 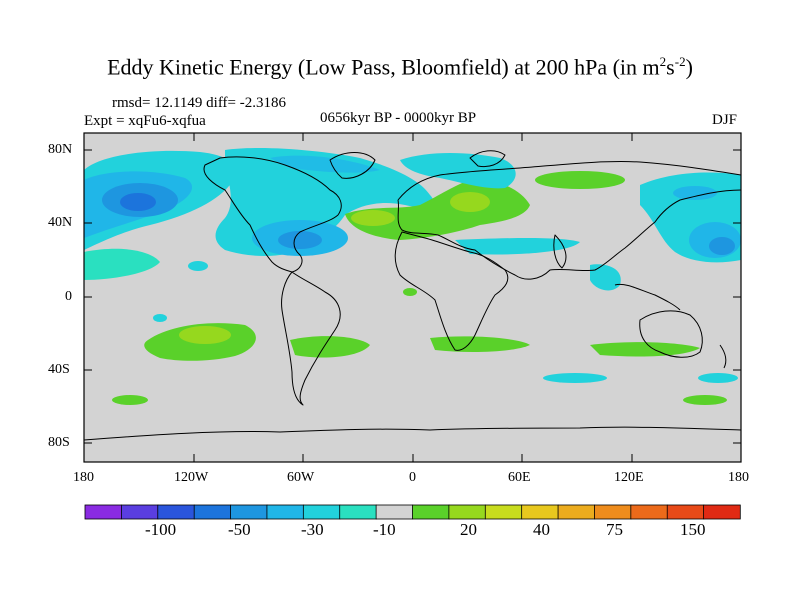 I want to click on far-south-positive-east, so click(x=705, y=400).